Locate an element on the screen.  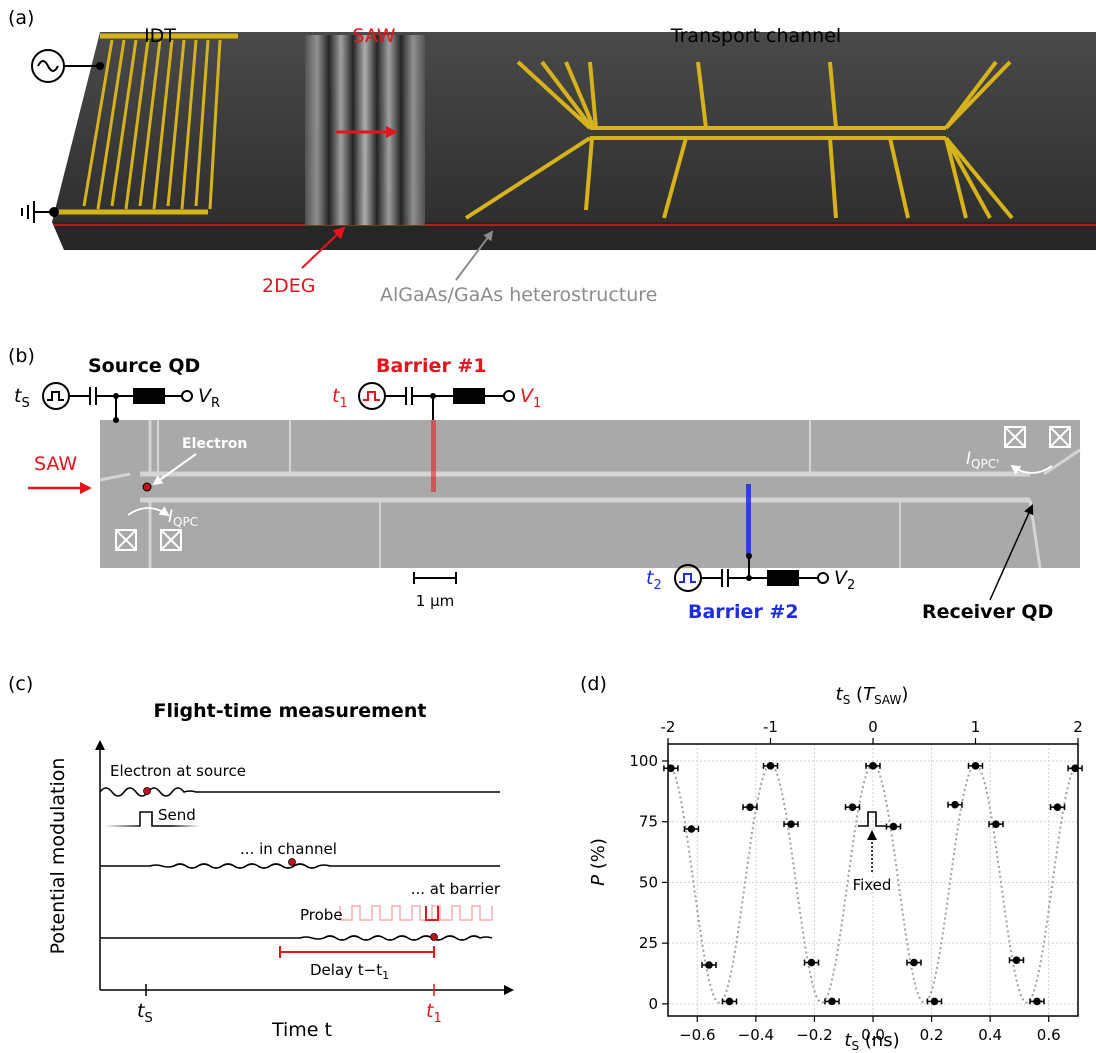
iqpc2-arrow is located at coordinates (1031, 469).